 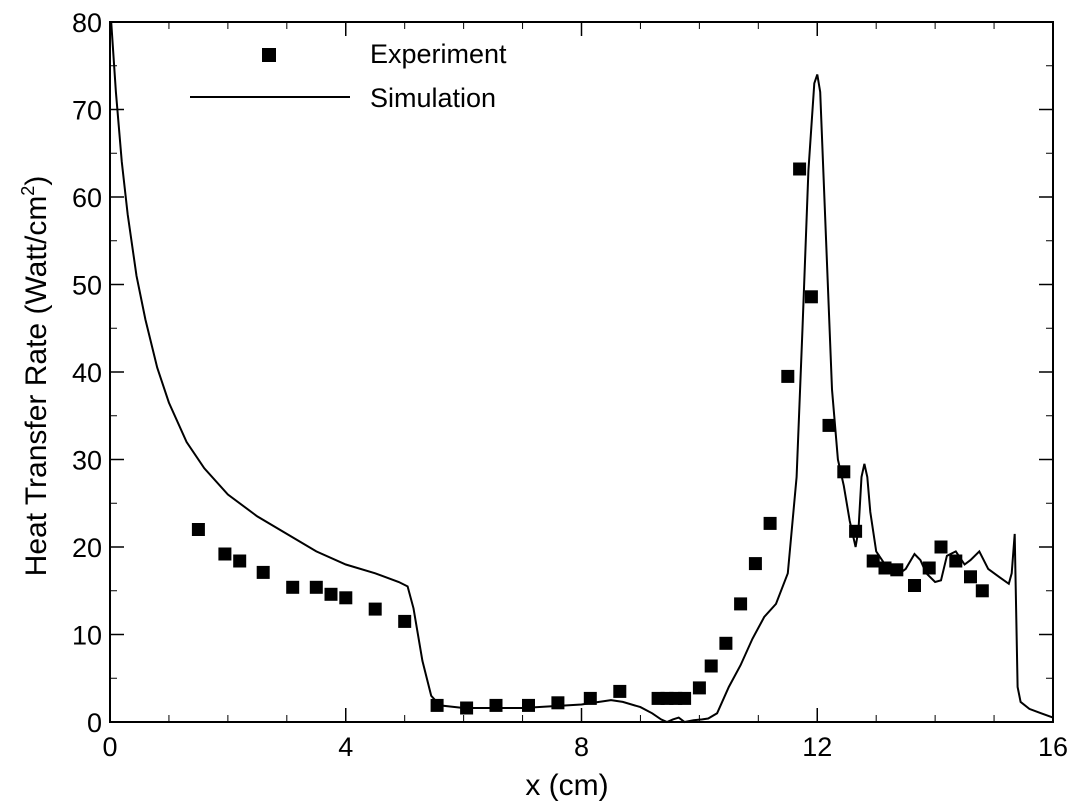 What do you see at coordinates (345, 747) in the screenshot?
I see `x-tick-label: 4` at bounding box center [345, 747].